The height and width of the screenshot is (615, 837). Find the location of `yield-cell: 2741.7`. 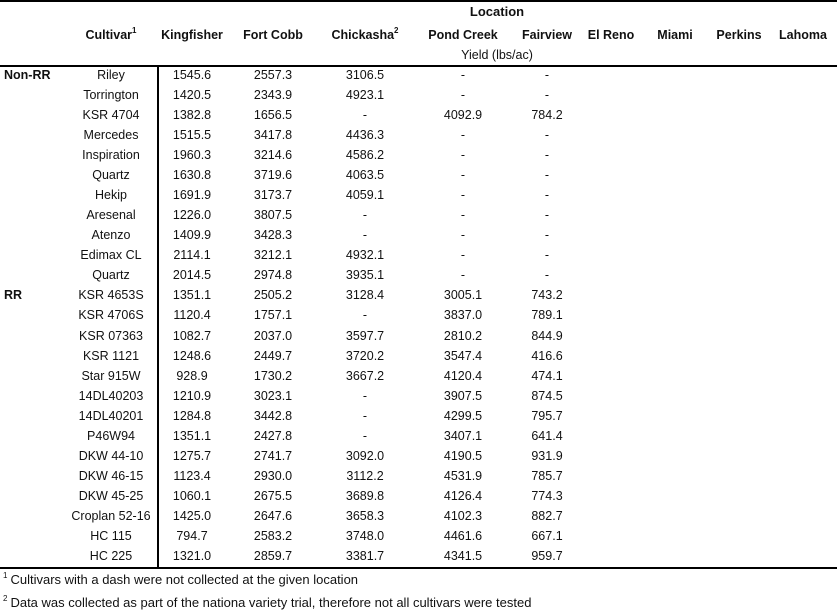

yield-cell: 2741.7 is located at coordinates (273, 455).